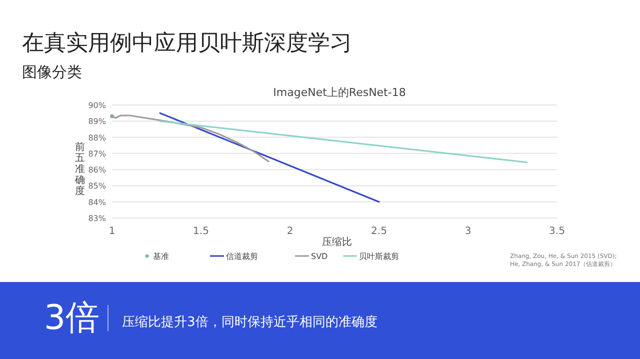  What do you see at coordinates (112, 231) in the screenshot?
I see `x-tick-label: 1` at bounding box center [112, 231].